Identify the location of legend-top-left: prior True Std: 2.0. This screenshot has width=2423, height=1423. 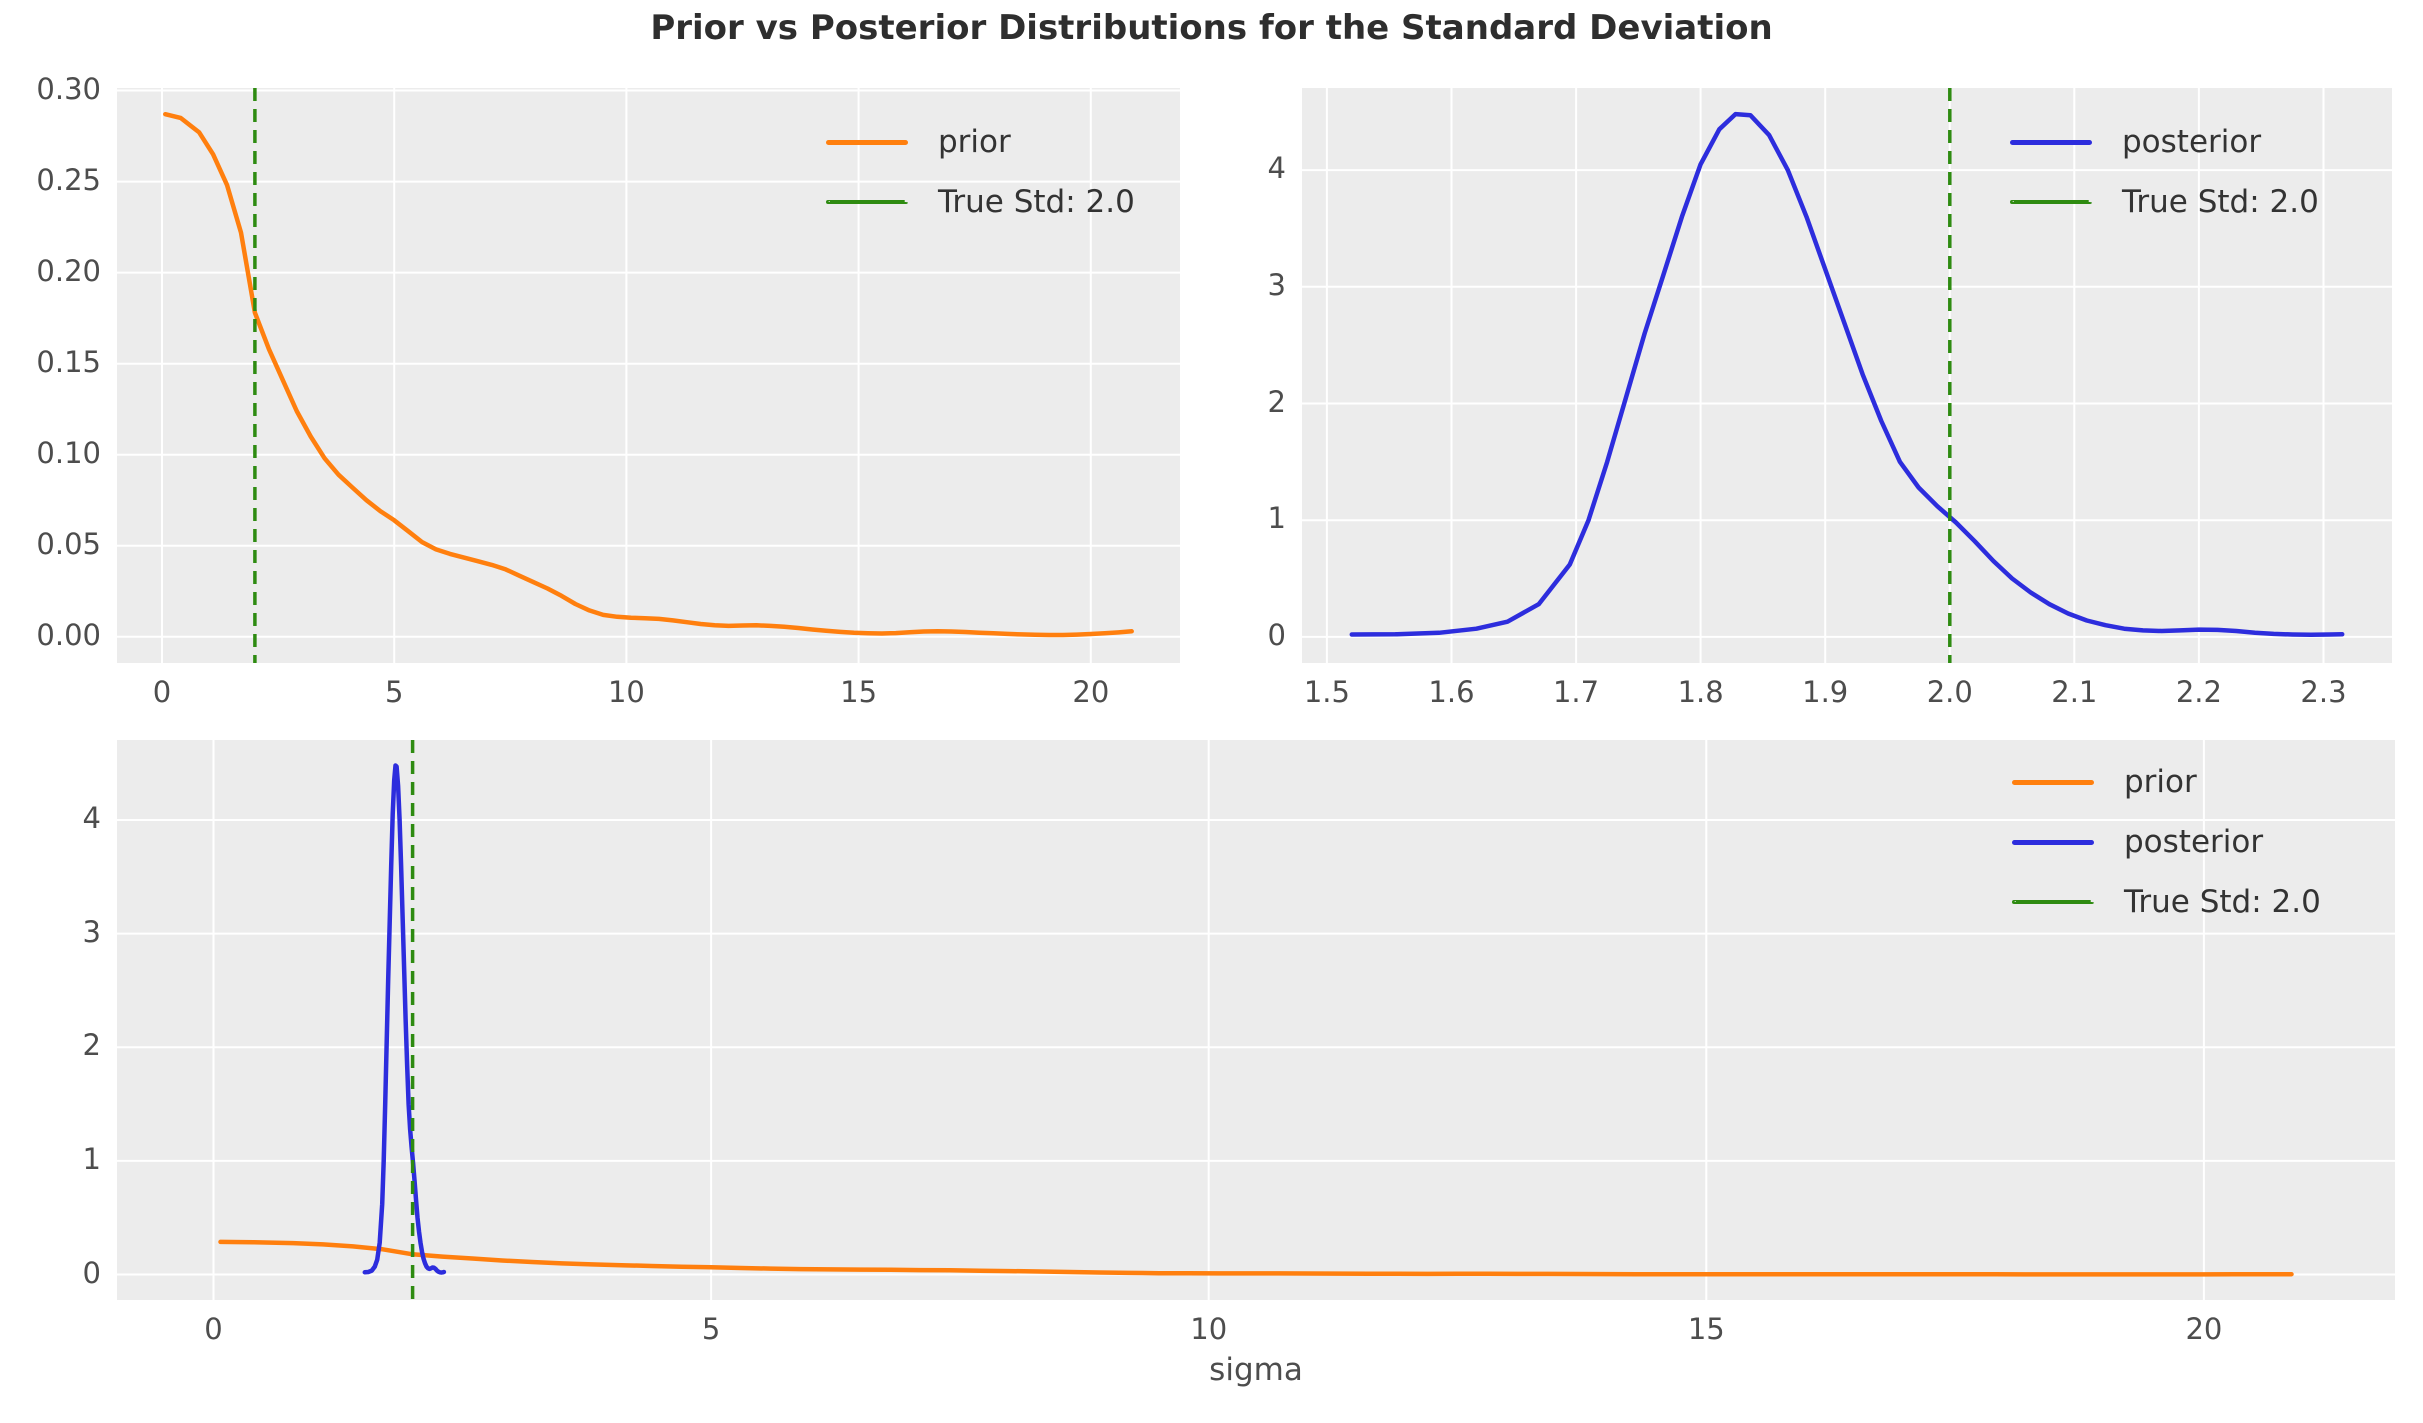
(980, 172).